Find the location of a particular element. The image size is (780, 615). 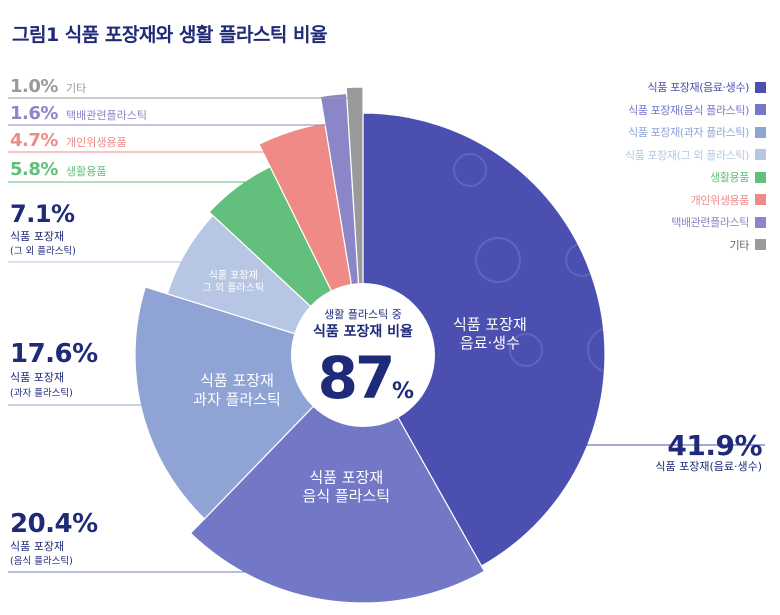

category-sublabel-snack: (과자 플라스틱) is located at coordinates (41, 393).